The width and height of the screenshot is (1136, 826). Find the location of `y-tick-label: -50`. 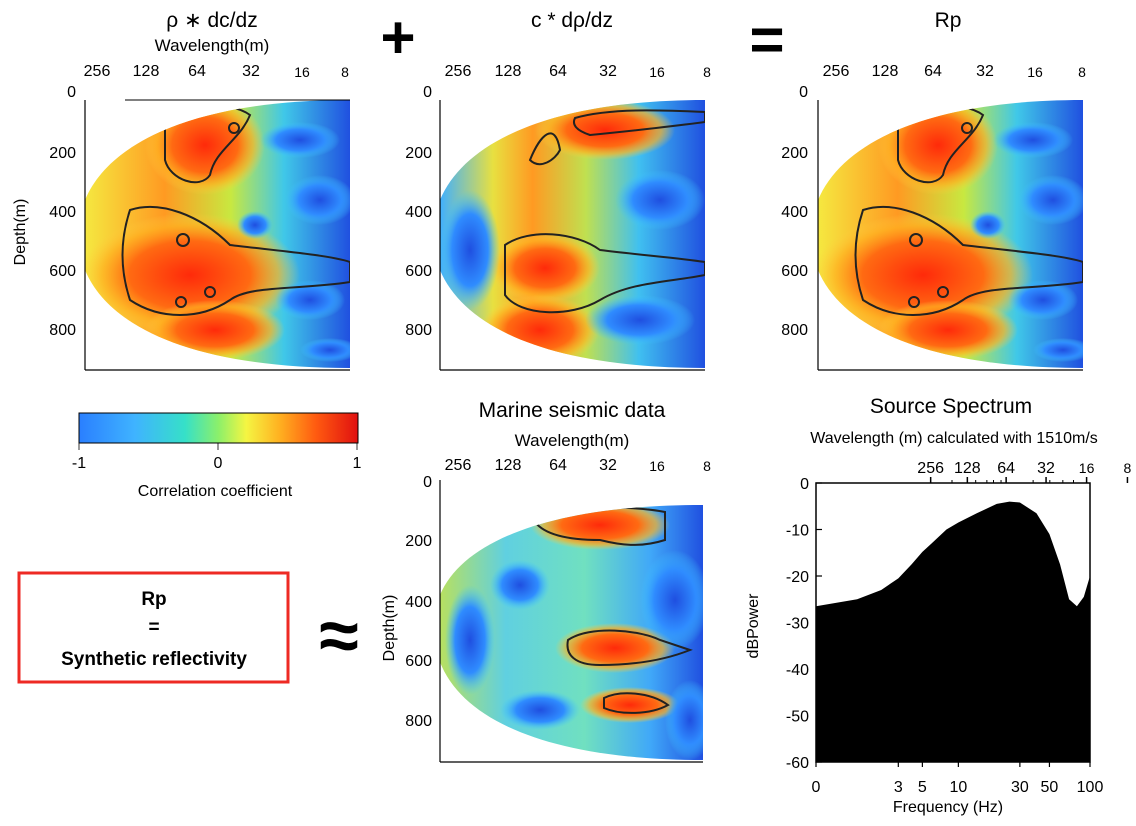

y-tick-label: -50 is located at coordinates (797, 717).